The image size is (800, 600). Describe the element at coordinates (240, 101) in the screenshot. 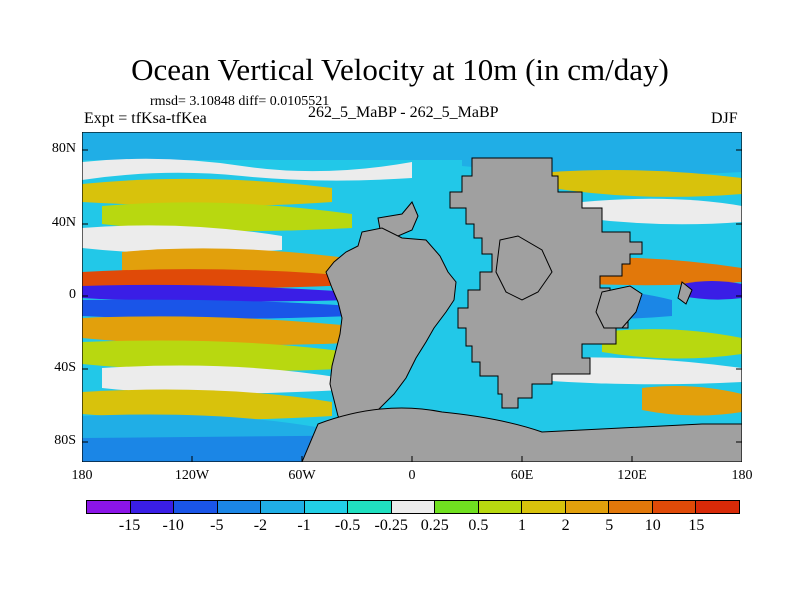

I see `rmsd-diff-stats: rmsd= 3.10848 diff= 0.0105521` at that location.